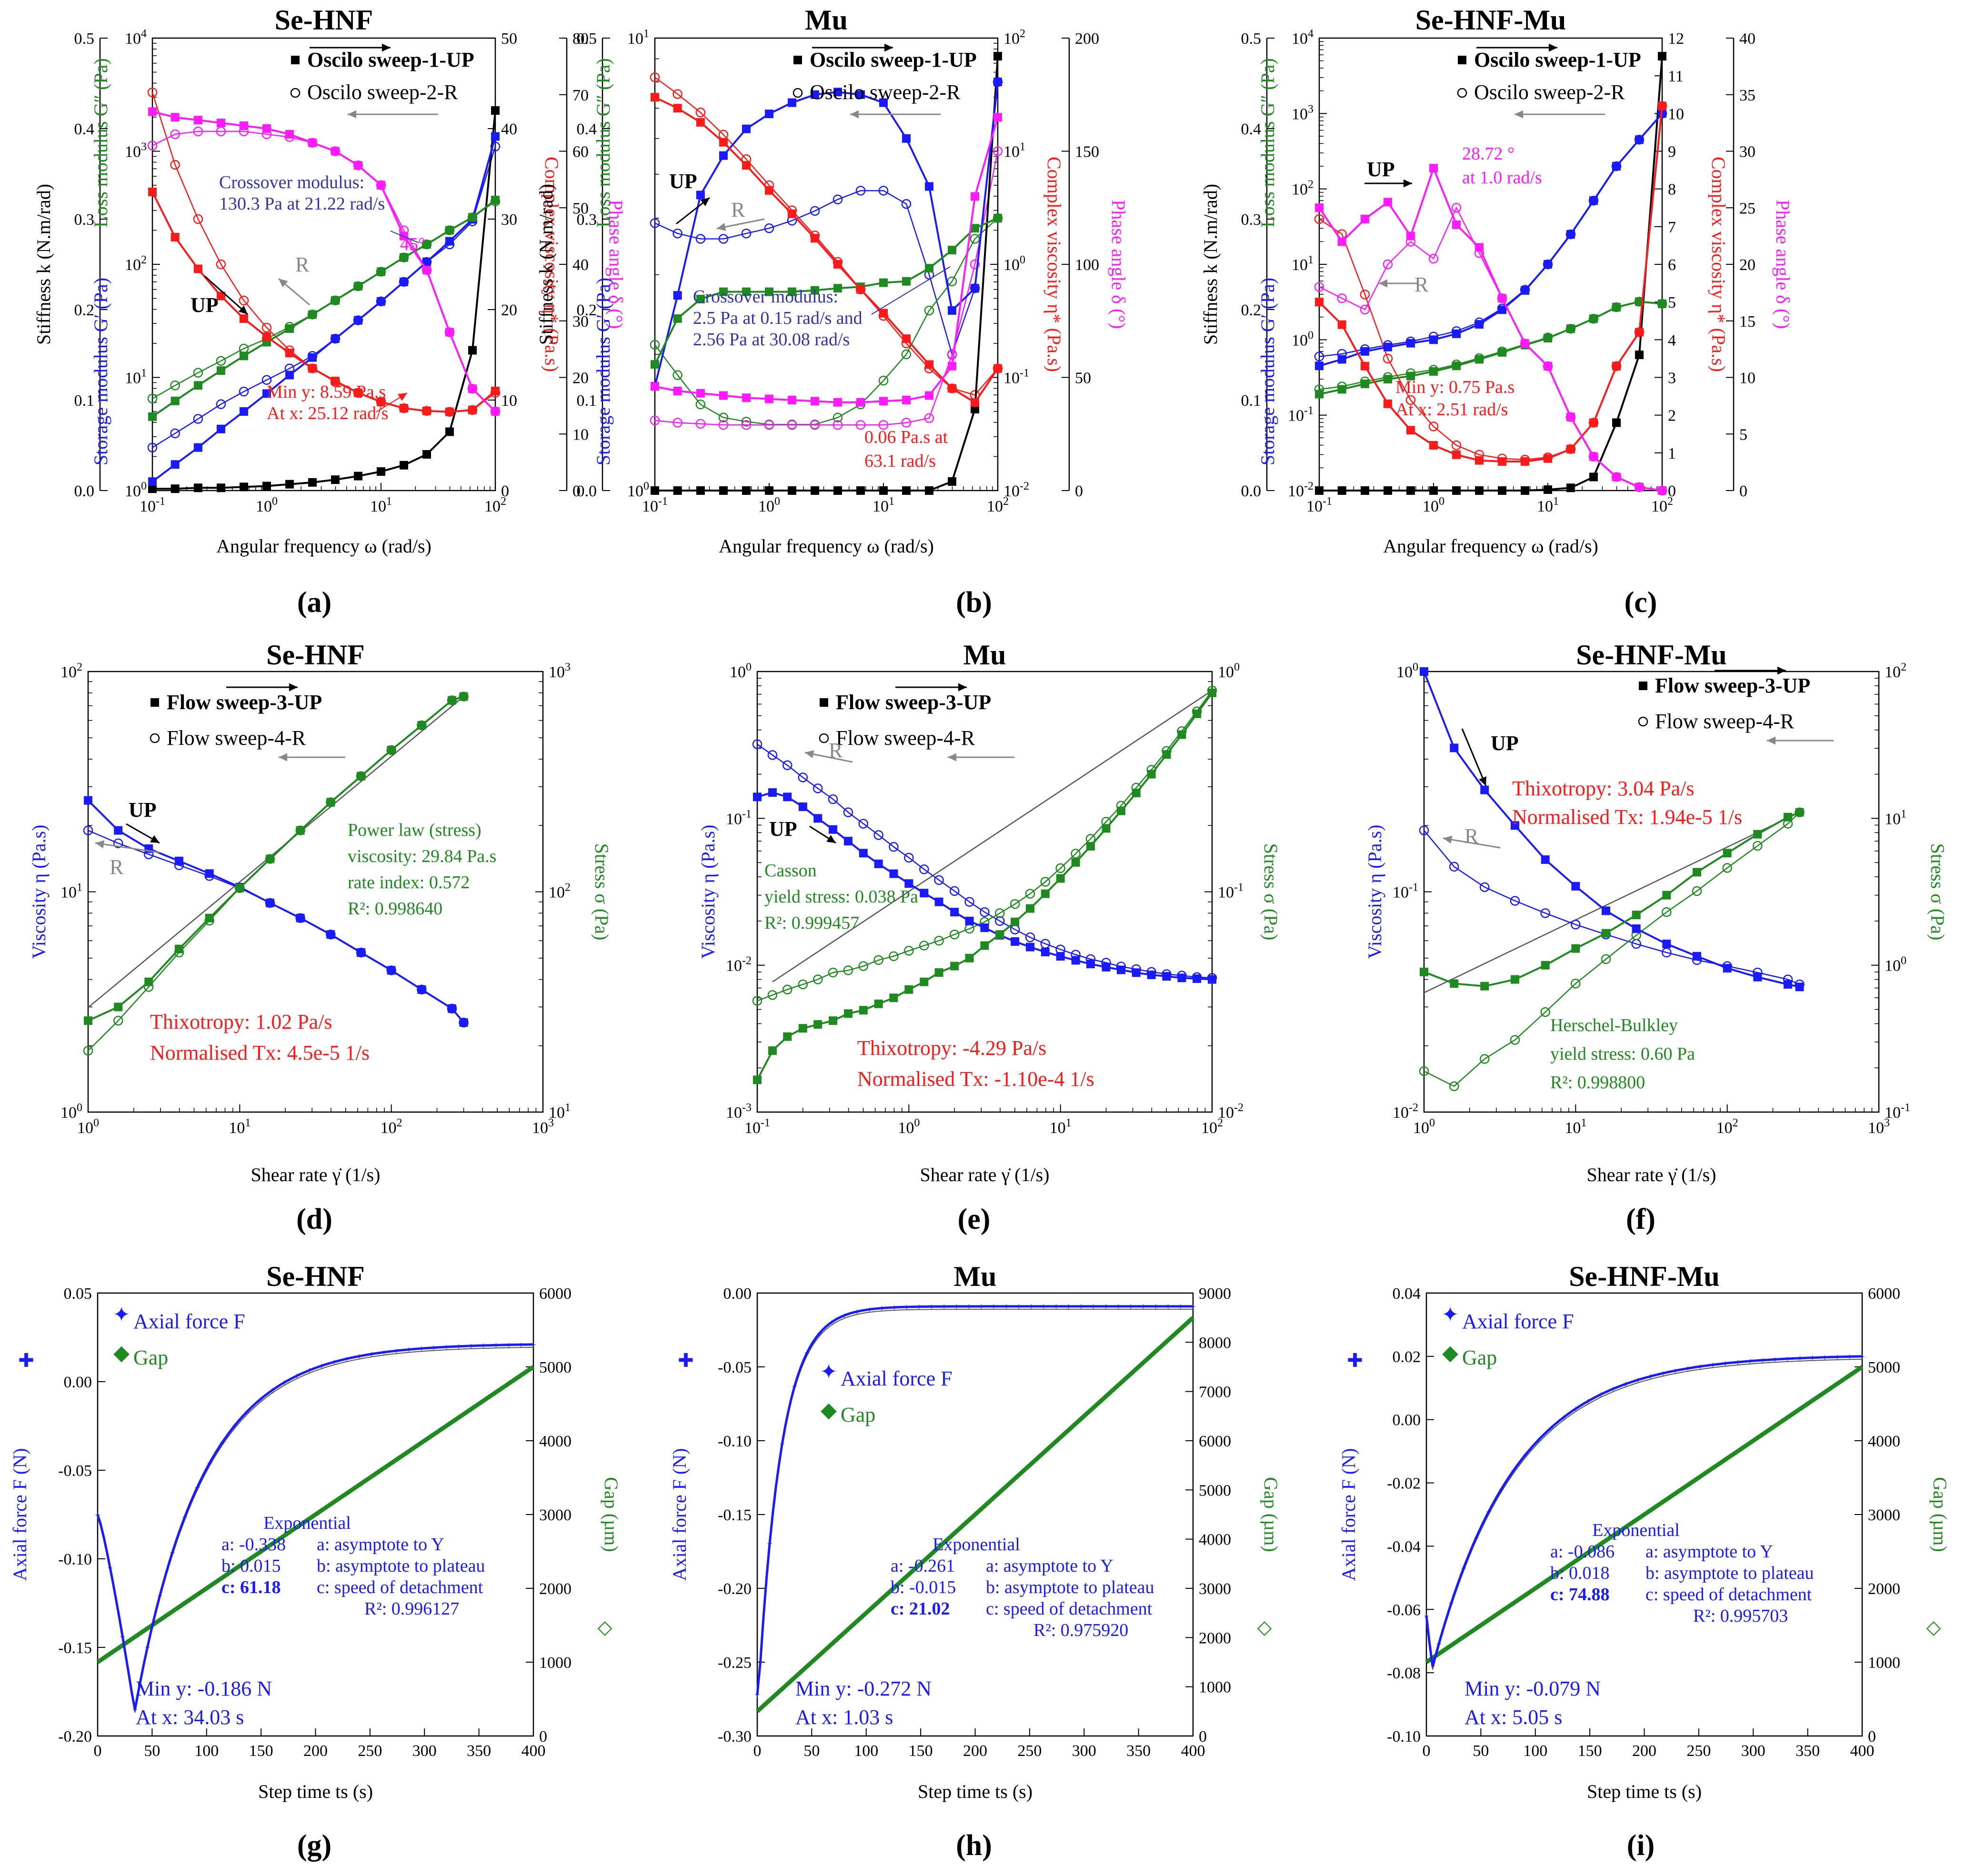 This screenshot has height=1876, width=1966. Describe the element at coordinates (1582, 1552) in the screenshot. I see `annotation-a-i: a: -0.086` at that location.